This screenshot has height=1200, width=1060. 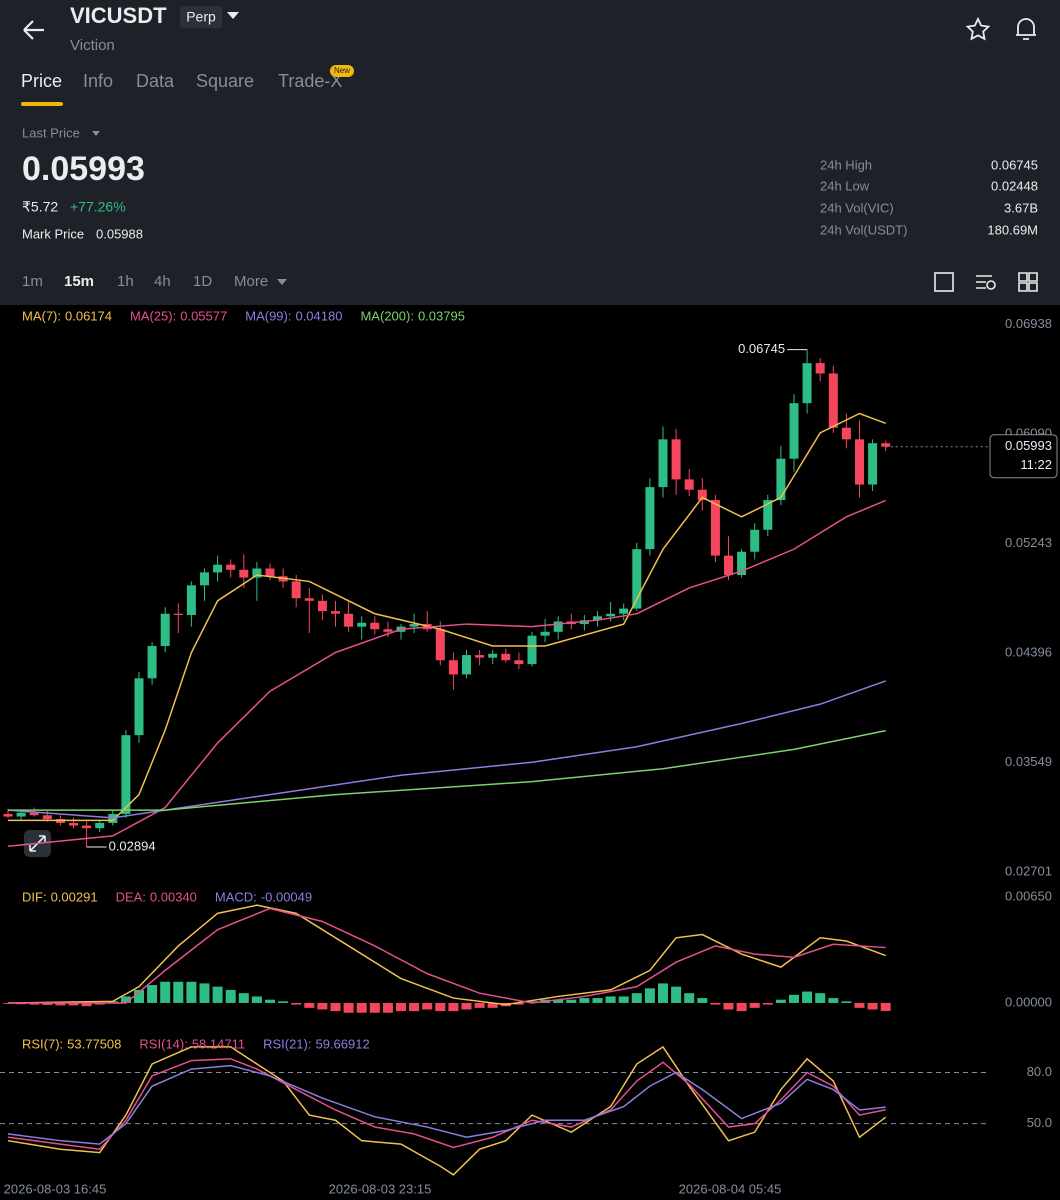 I want to click on timeframe: 1m, so click(x=32, y=281).